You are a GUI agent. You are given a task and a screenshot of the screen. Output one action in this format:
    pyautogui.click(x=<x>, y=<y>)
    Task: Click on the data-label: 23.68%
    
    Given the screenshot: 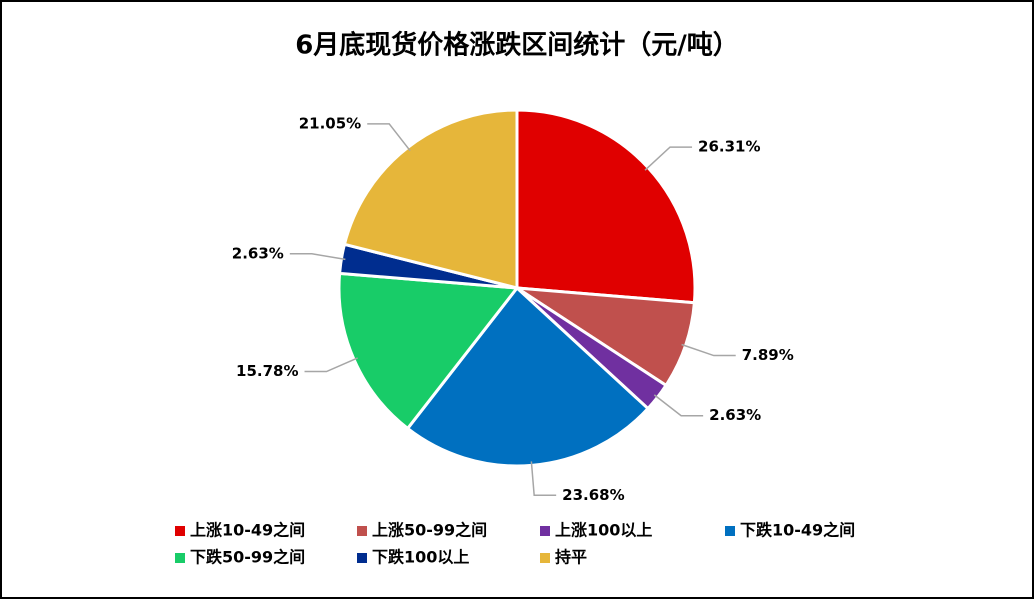 What is the action you would take?
    pyautogui.click(x=593, y=495)
    